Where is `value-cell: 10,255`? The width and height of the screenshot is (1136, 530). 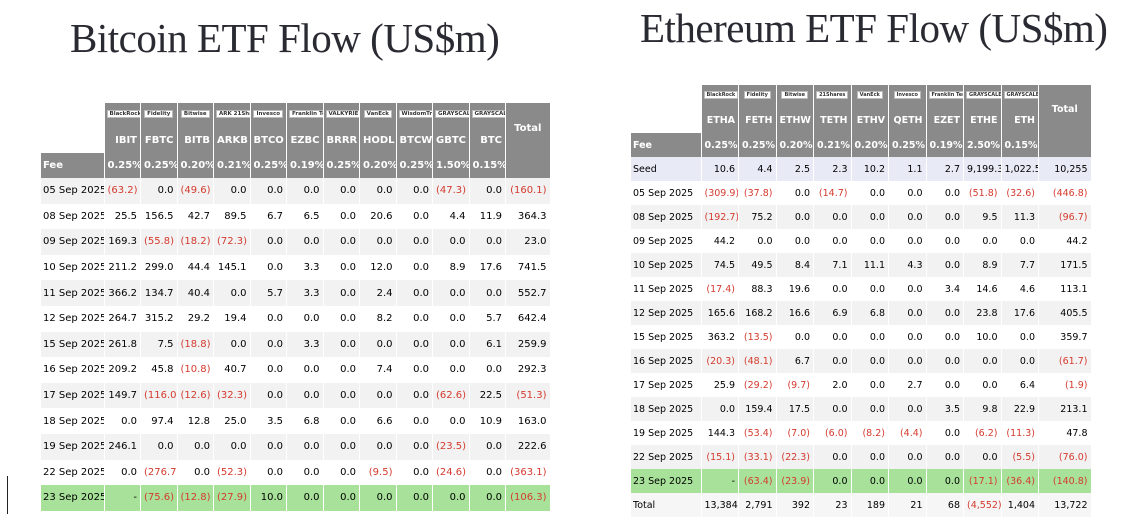 value-cell: 10,255 is located at coordinates (1065, 169).